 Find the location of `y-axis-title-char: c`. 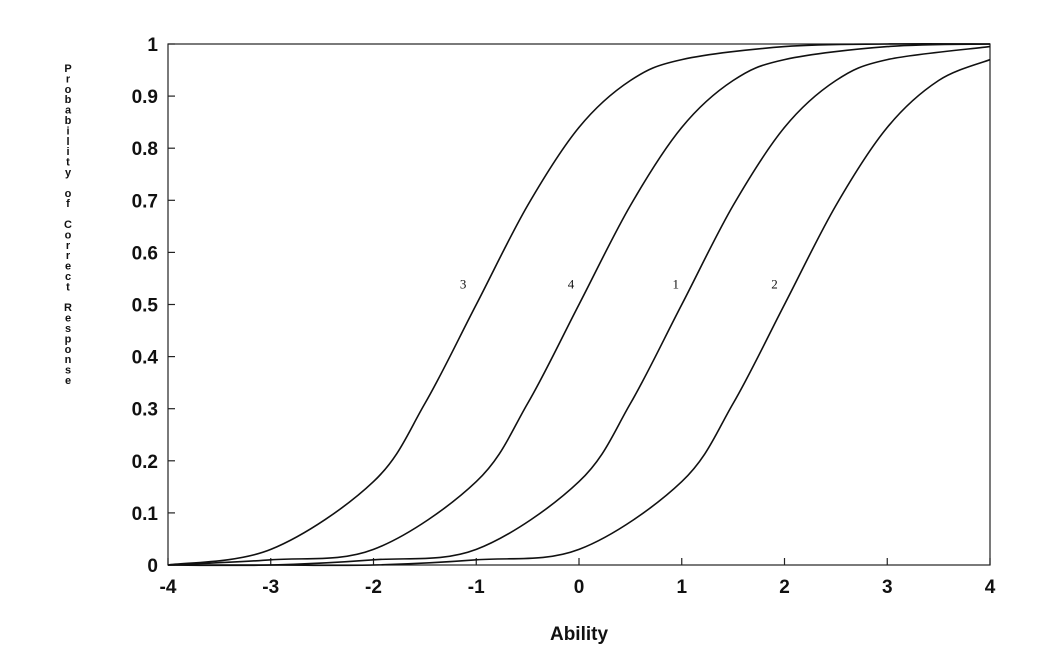

y-axis-title-char: c is located at coordinates (68, 277).